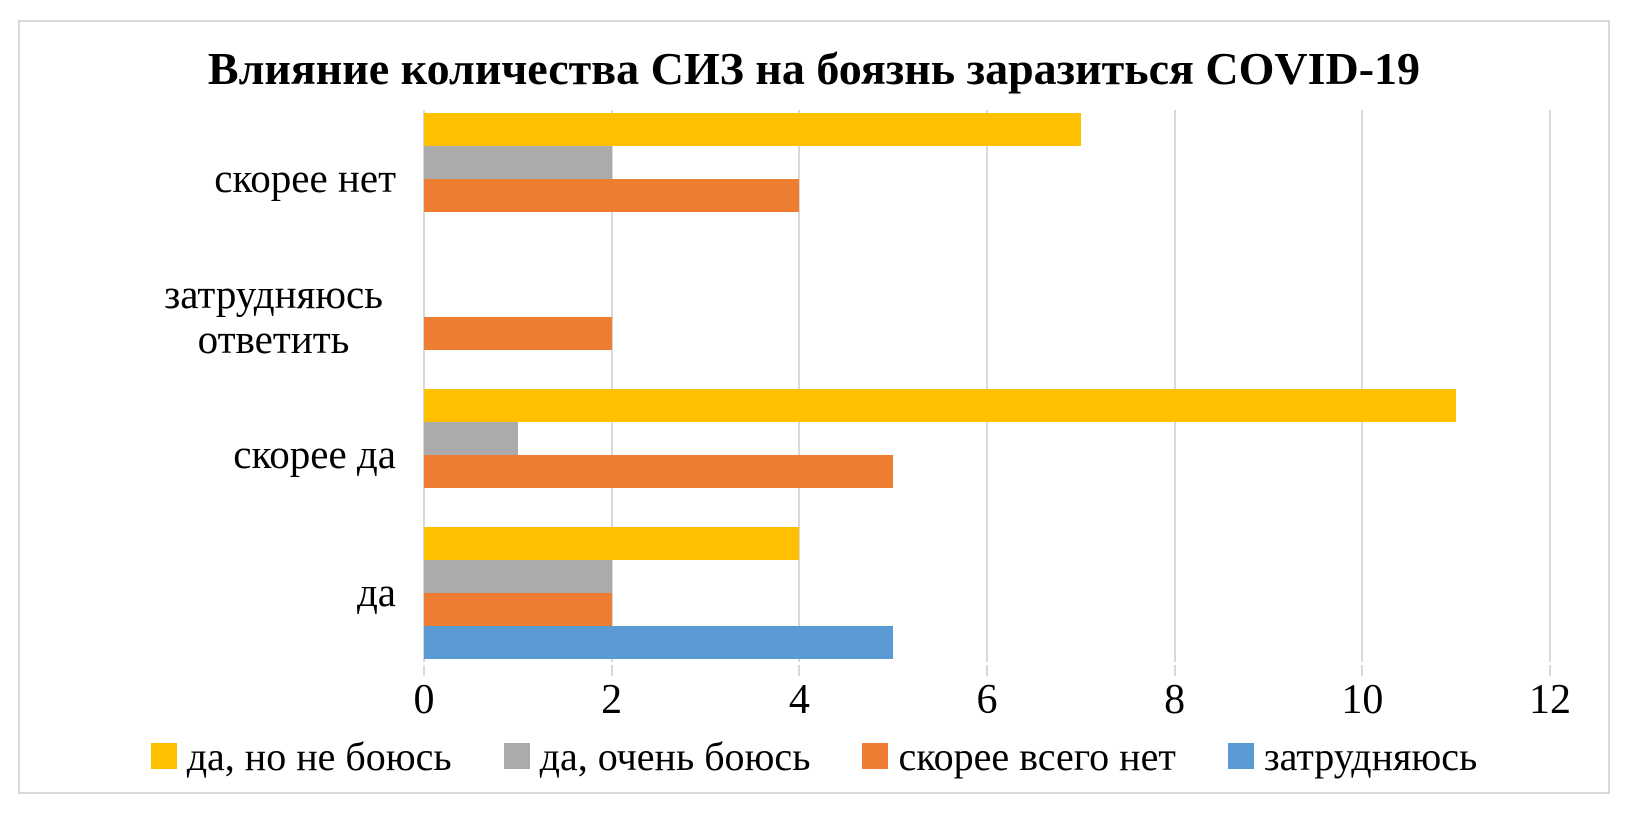 The width and height of the screenshot is (1630, 820). I want to click on category-label-cell: затрудняюсь ответить, so click(210, 317).